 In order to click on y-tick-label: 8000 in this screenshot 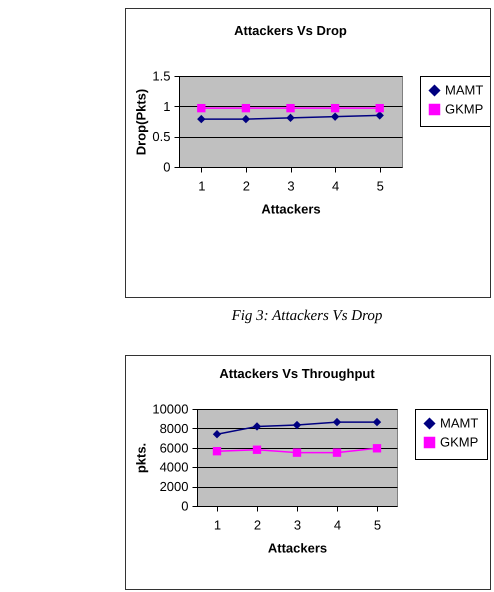, I will do `click(174, 428)`.